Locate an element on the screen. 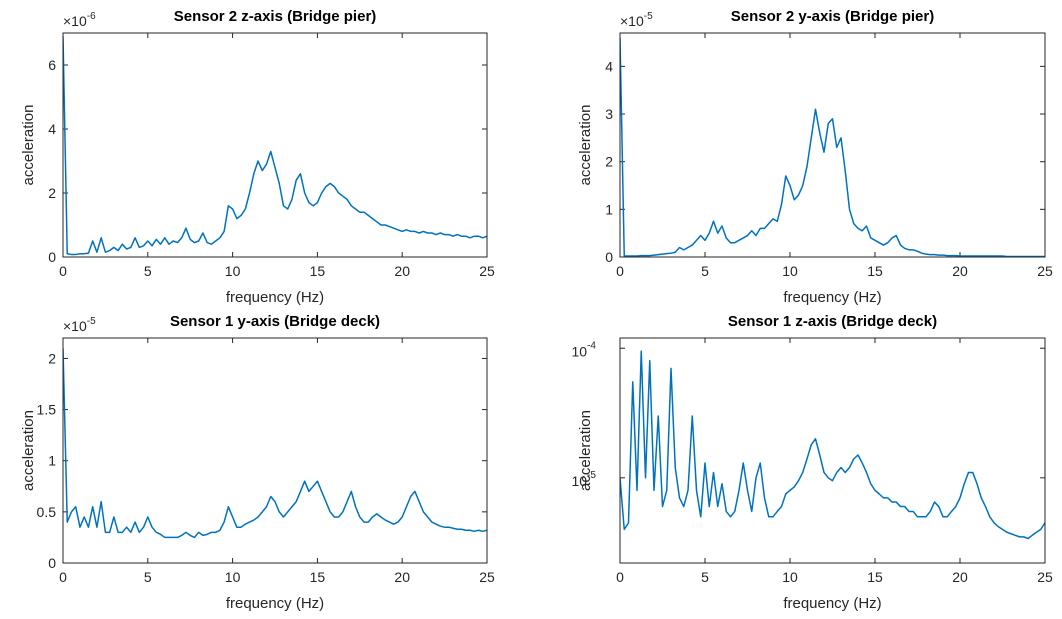 This screenshot has height=619, width=1062. y-tick-label: 10⁻⁵ is located at coordinates (584, 479).